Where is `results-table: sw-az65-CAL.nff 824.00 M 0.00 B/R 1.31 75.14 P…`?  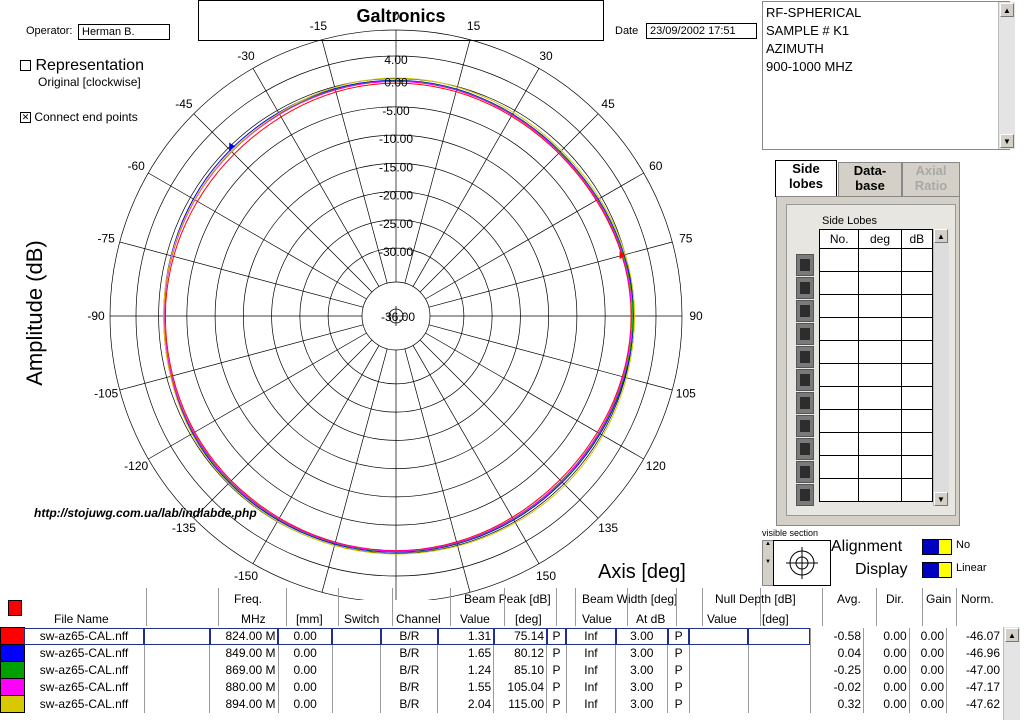 results-table: sw-az65-CAL.nff 824.00 M 0.00 B/R 1.31 75.14 P… is located at coordinates (501, 670).